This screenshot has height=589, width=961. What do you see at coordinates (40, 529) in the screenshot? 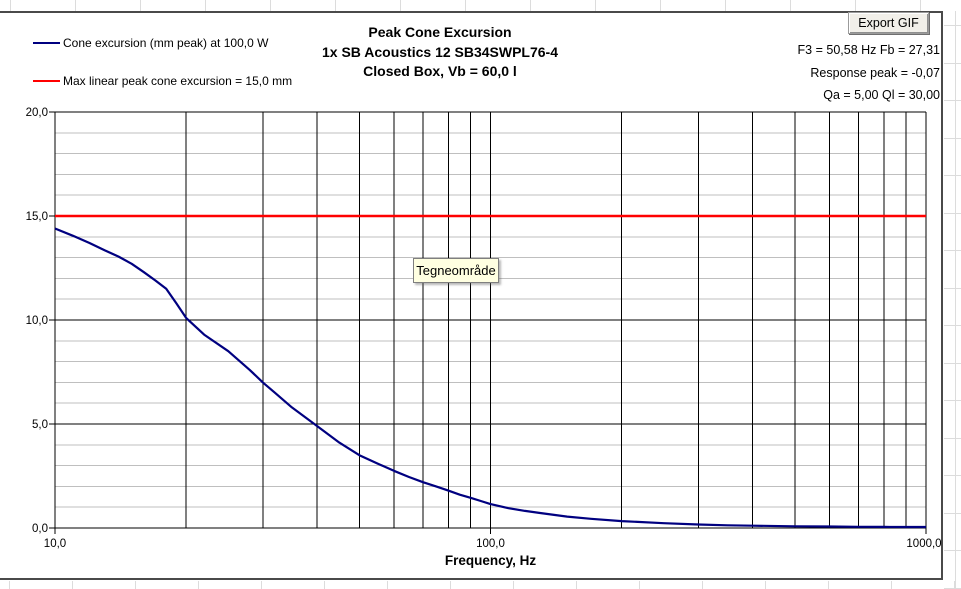
I see `y-tick-label: 0,0` at bounding box center [40, 529].